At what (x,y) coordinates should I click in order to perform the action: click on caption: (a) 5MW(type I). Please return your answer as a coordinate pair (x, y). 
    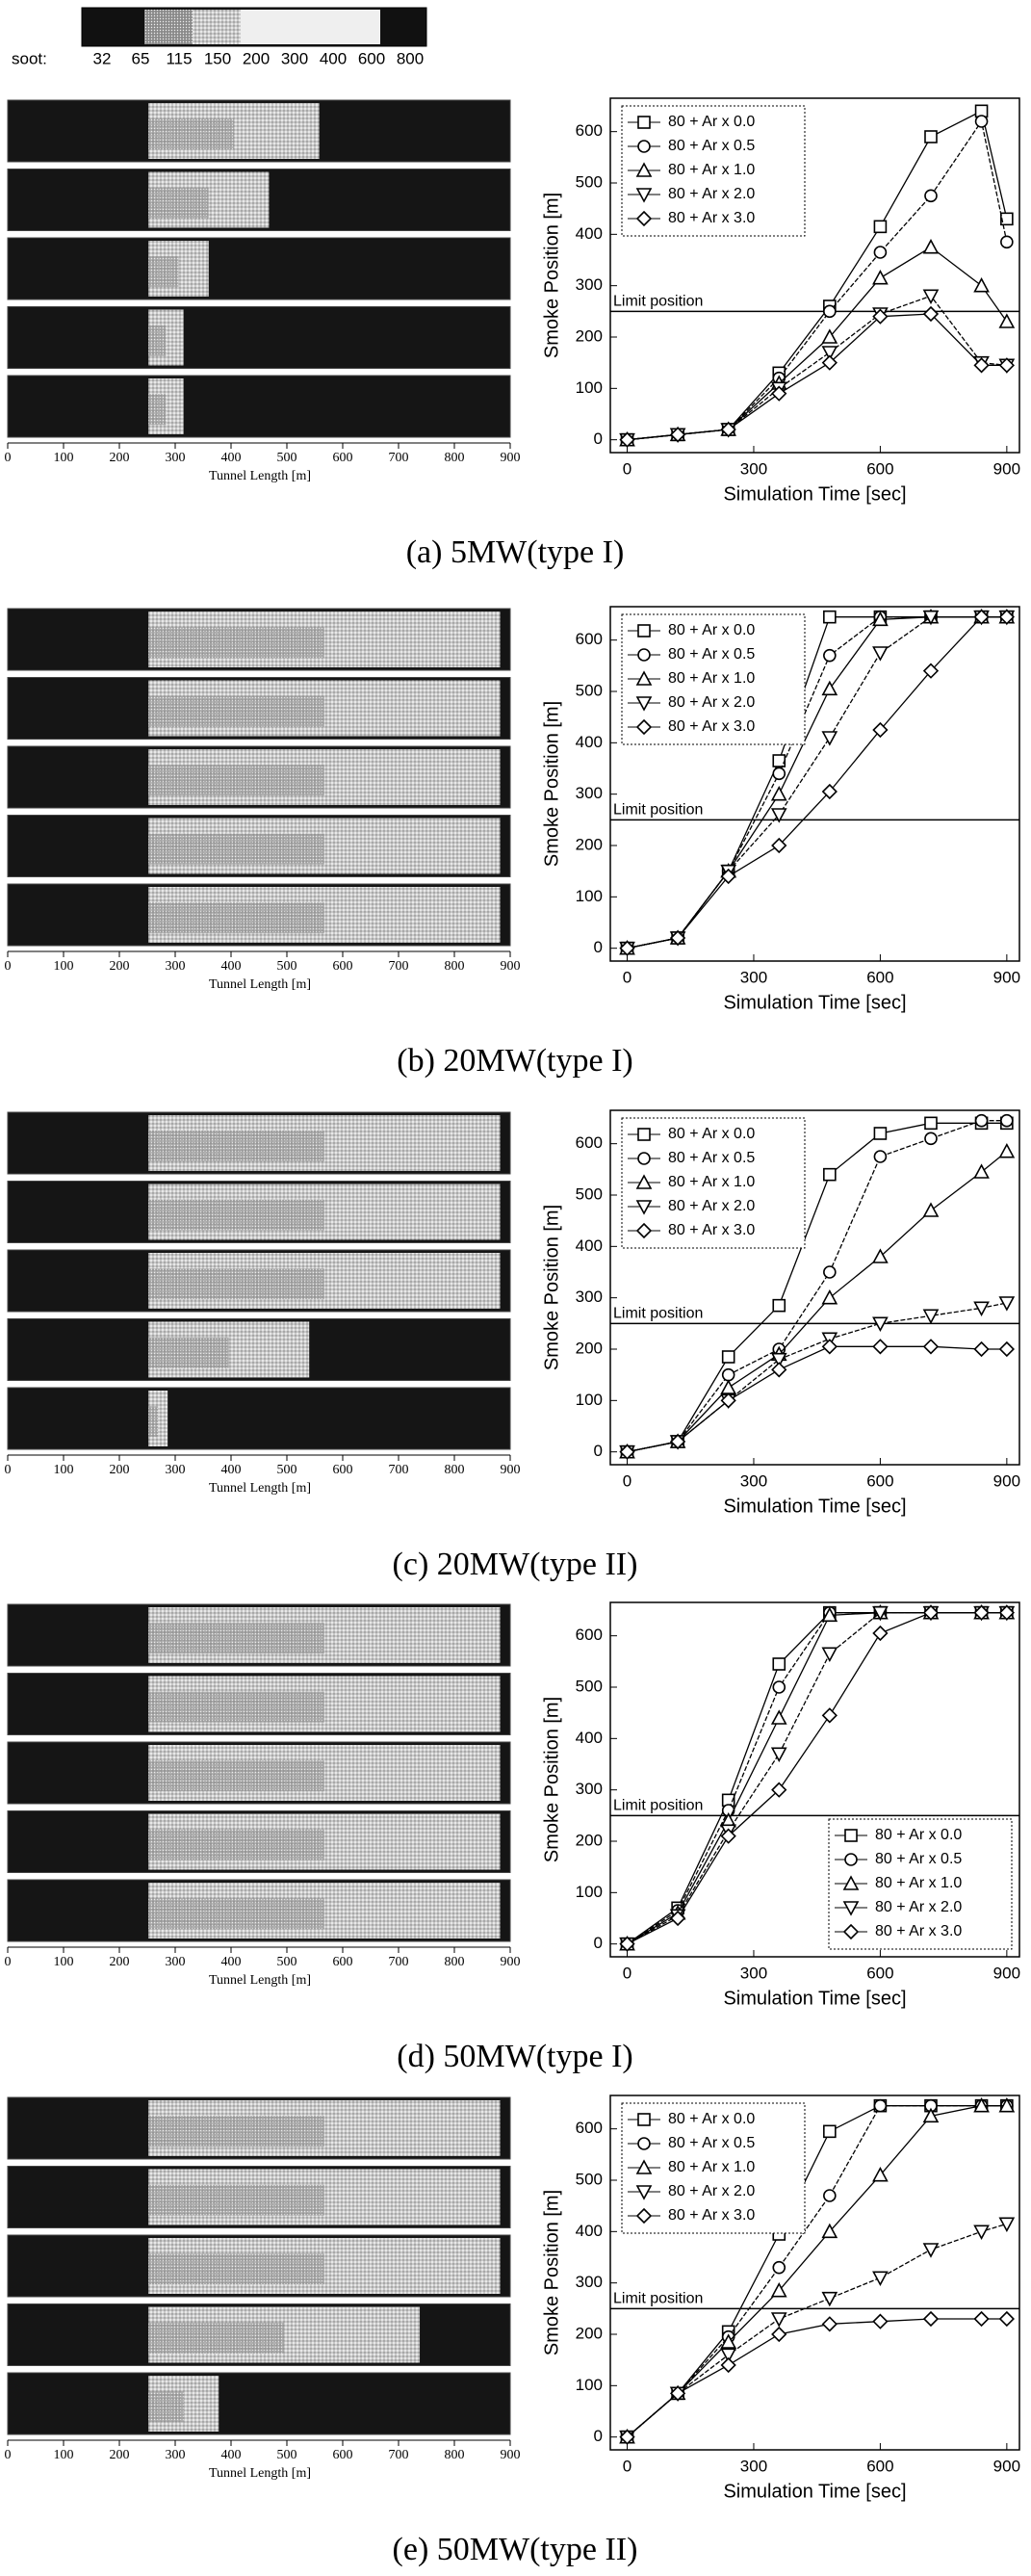
    Looking at the image, I should click on (515, 552).